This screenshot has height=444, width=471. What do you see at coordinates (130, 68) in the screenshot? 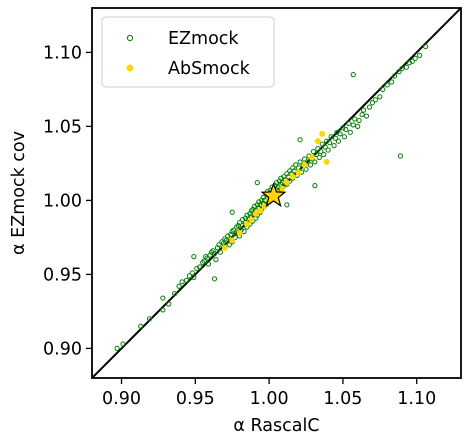
I see `legend-marker-absmock` at bounding box center [130, 68].